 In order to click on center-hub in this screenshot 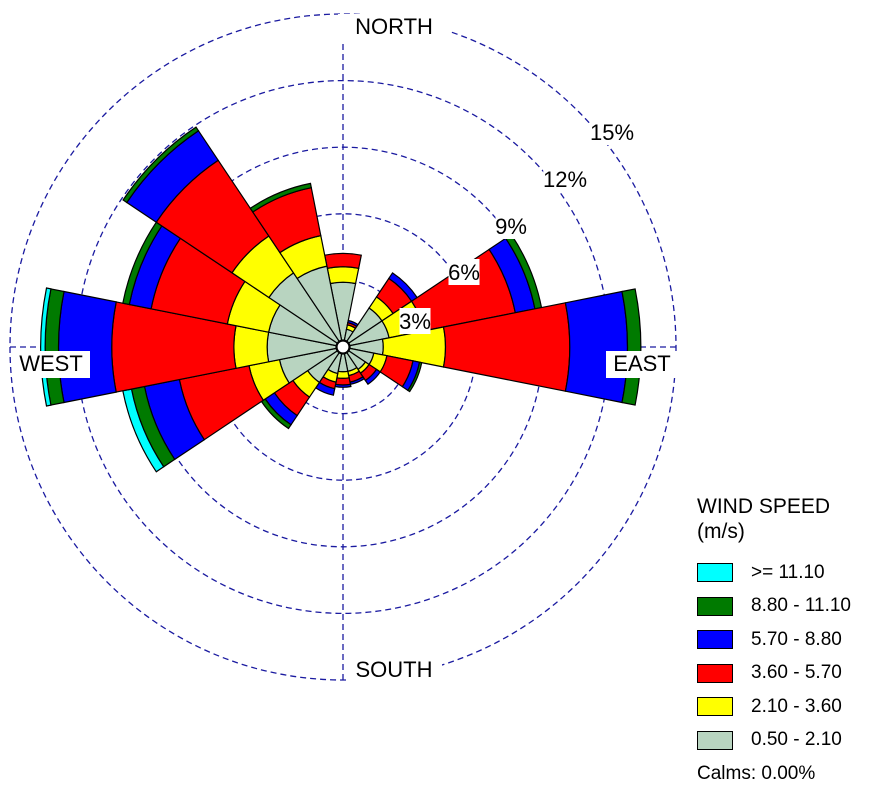, I will do `click(343, 347)`.